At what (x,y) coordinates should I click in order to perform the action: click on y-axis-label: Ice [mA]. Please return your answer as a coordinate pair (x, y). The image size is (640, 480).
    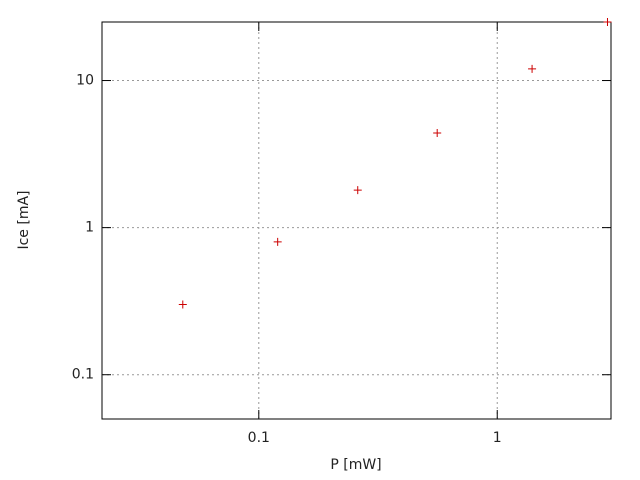
    Looking at the image, I should click on (24, 219).